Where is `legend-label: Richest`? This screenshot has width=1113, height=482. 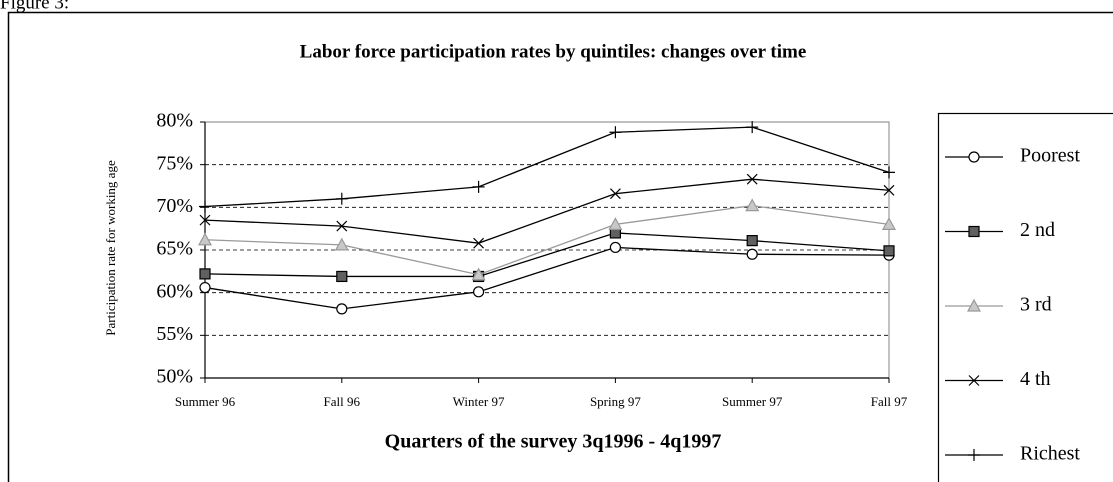 legend-label: Richest is located at coordinates (1050, 454).